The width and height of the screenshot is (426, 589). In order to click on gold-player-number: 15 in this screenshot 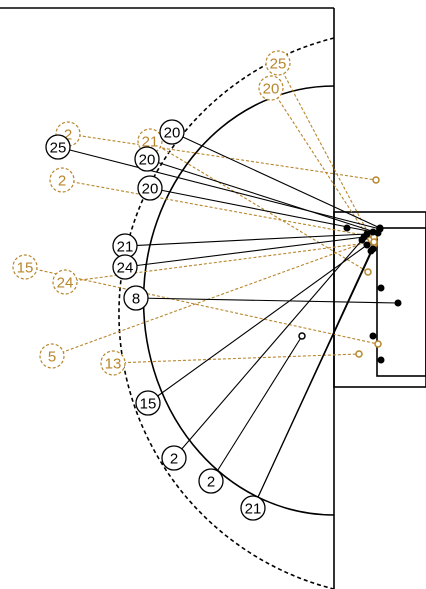, I will do `click(25, 268)`.